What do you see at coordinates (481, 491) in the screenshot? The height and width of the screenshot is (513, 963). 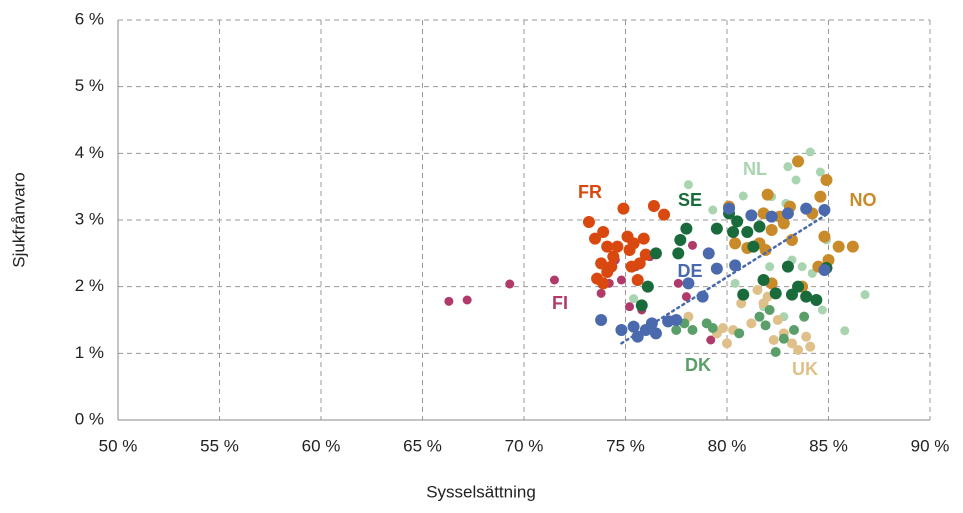 I see `x-axis-title: Sysselsättning` at bounding box center [481, 491].